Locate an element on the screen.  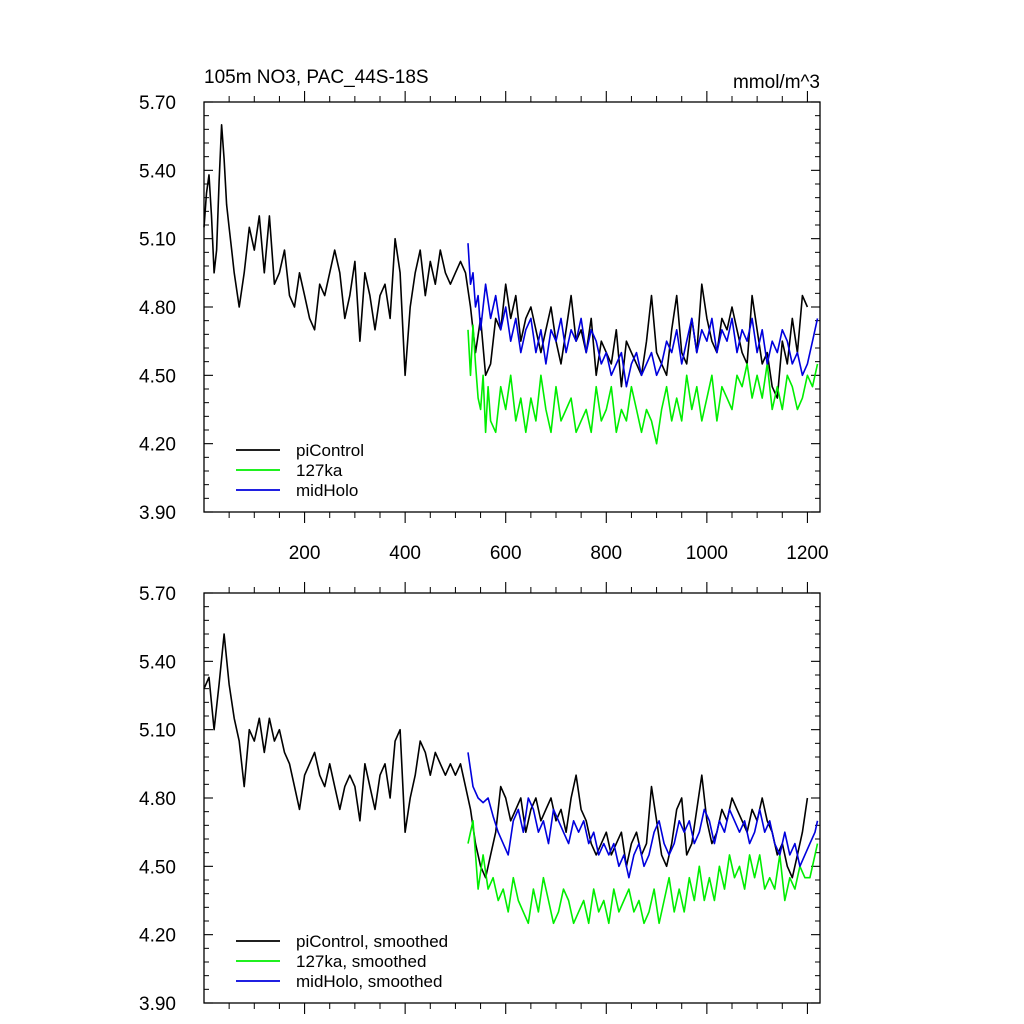
x-tick-label: 200 is located at coordinates (305, 553).